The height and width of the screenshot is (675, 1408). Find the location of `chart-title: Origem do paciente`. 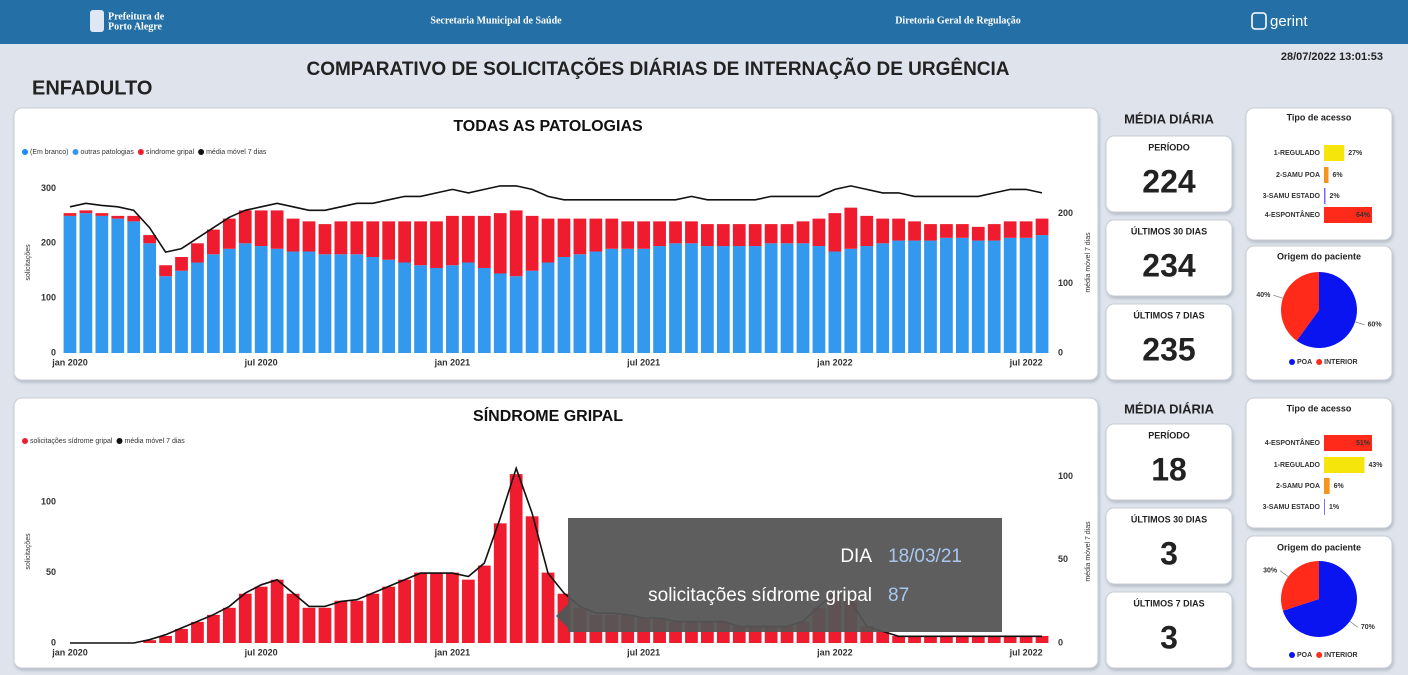

chart-title: Origem do paciente is located at coordinates (1319, 547).